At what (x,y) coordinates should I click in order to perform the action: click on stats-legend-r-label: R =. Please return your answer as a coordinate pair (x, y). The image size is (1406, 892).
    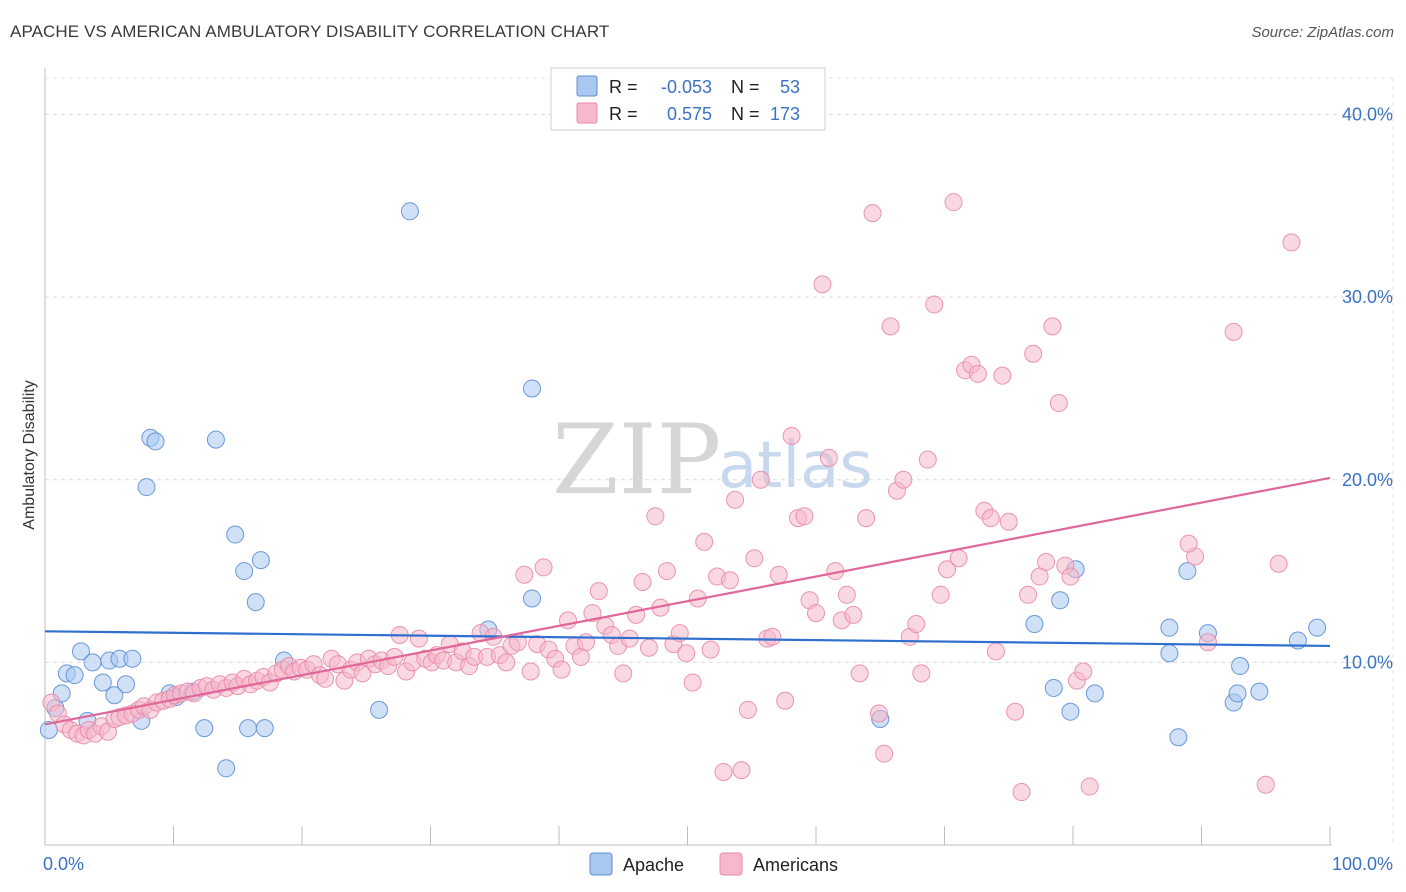
    Looking at the image, I should click on (623, 87).